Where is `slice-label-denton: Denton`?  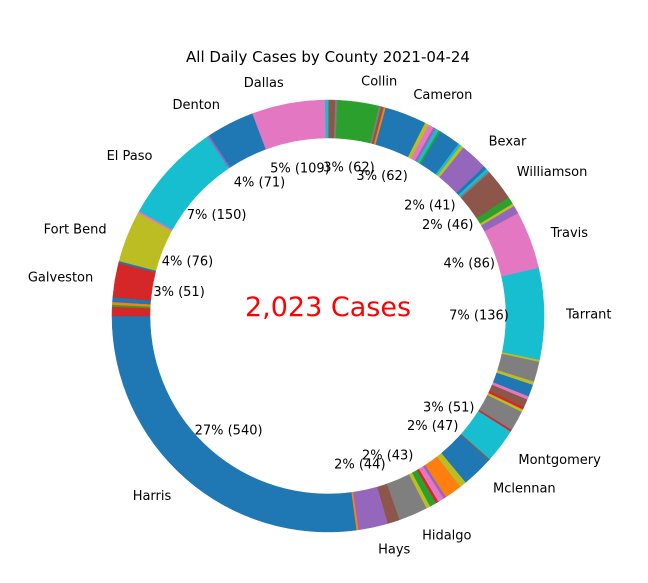
slice-label-denton: Denton is located at coordinates (196, 105).